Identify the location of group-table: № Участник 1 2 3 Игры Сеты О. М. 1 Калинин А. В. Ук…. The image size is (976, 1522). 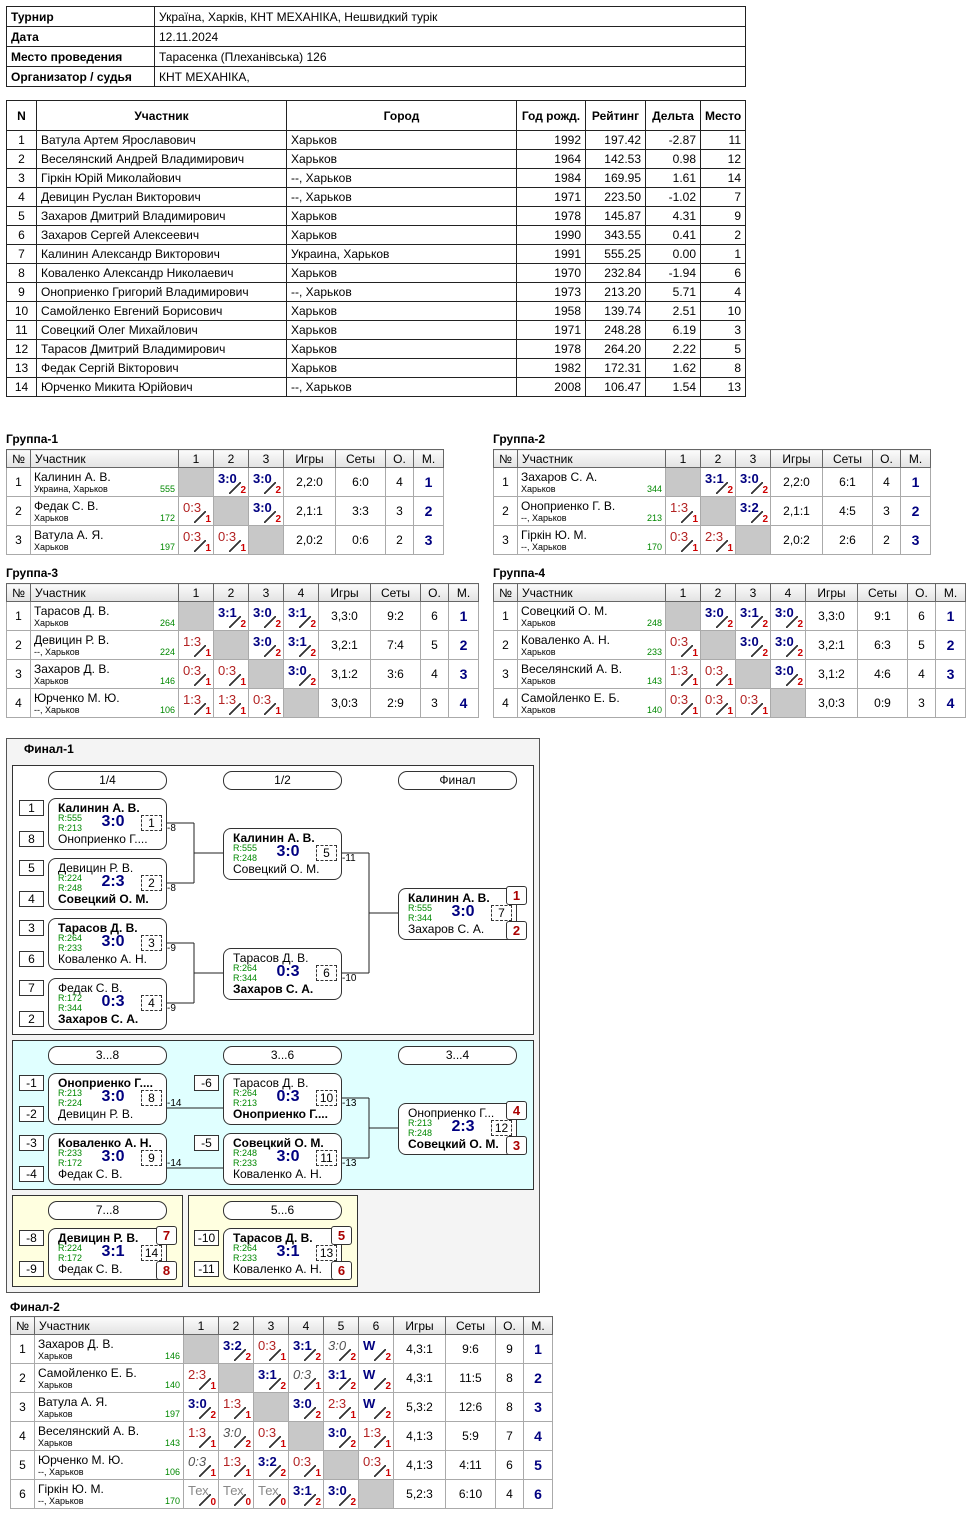
(225, 502).